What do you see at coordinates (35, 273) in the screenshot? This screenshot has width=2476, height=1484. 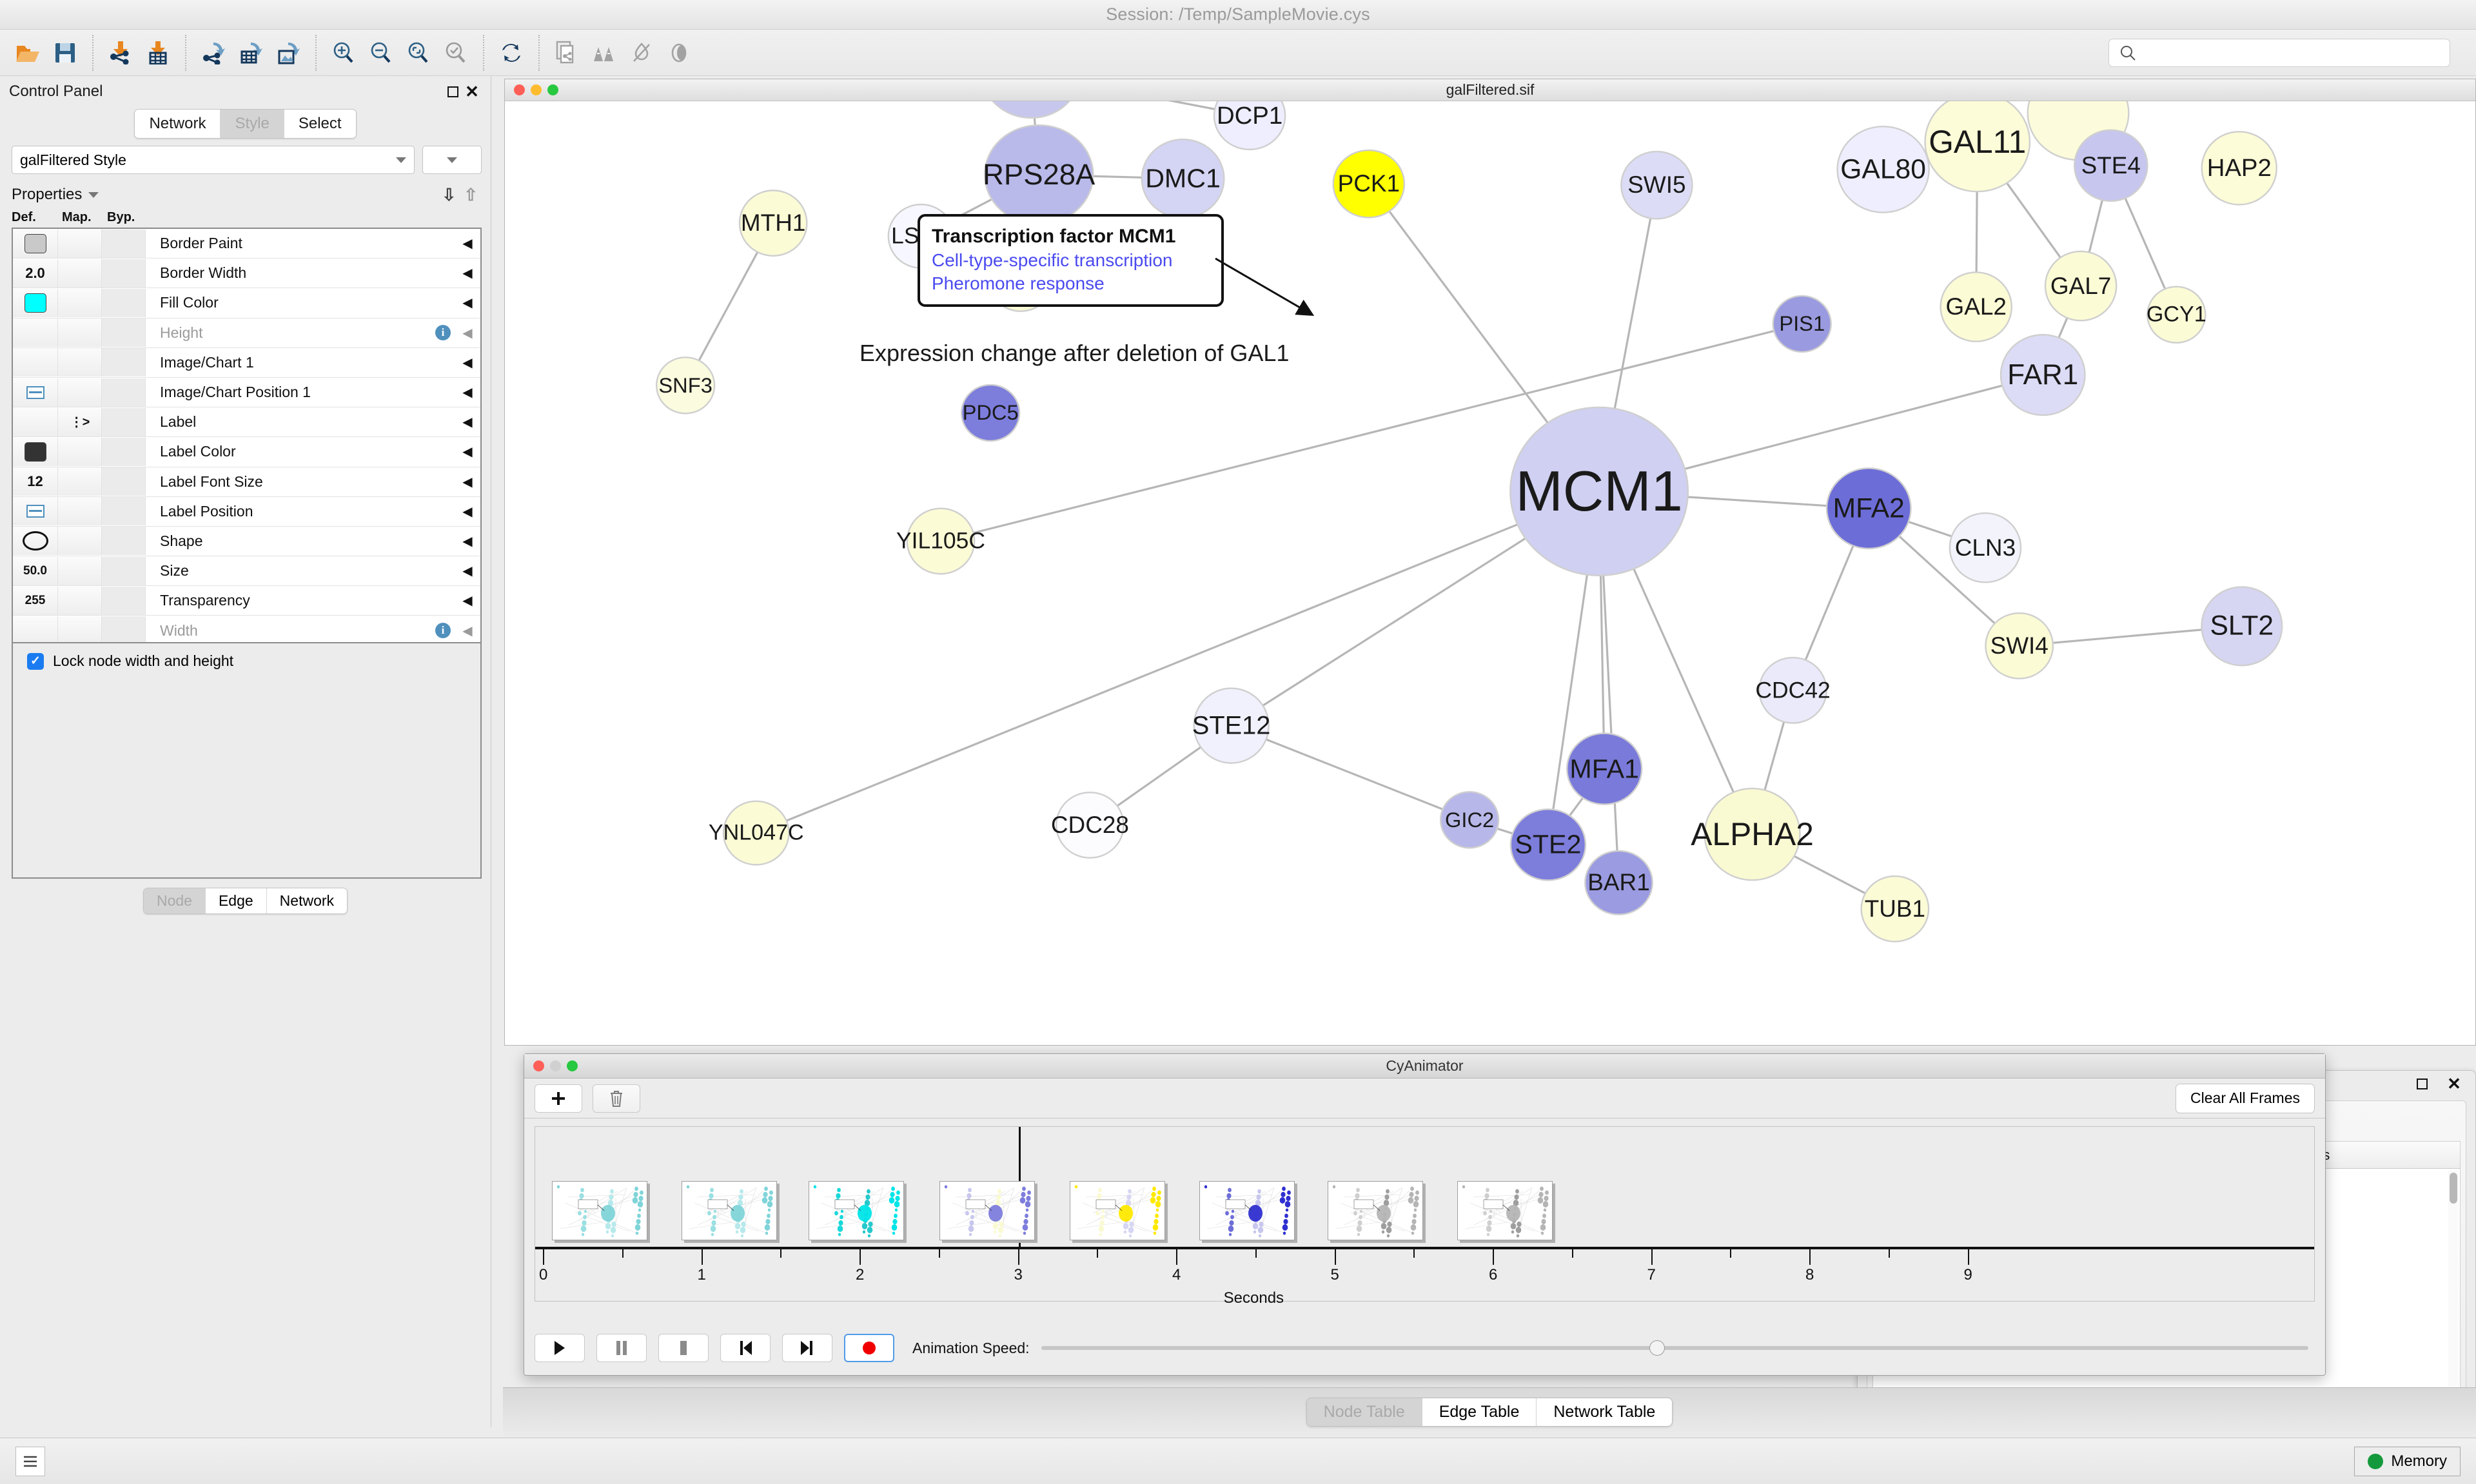 I see `property-default-cell: 2.0` at bounding box center [35, 273].